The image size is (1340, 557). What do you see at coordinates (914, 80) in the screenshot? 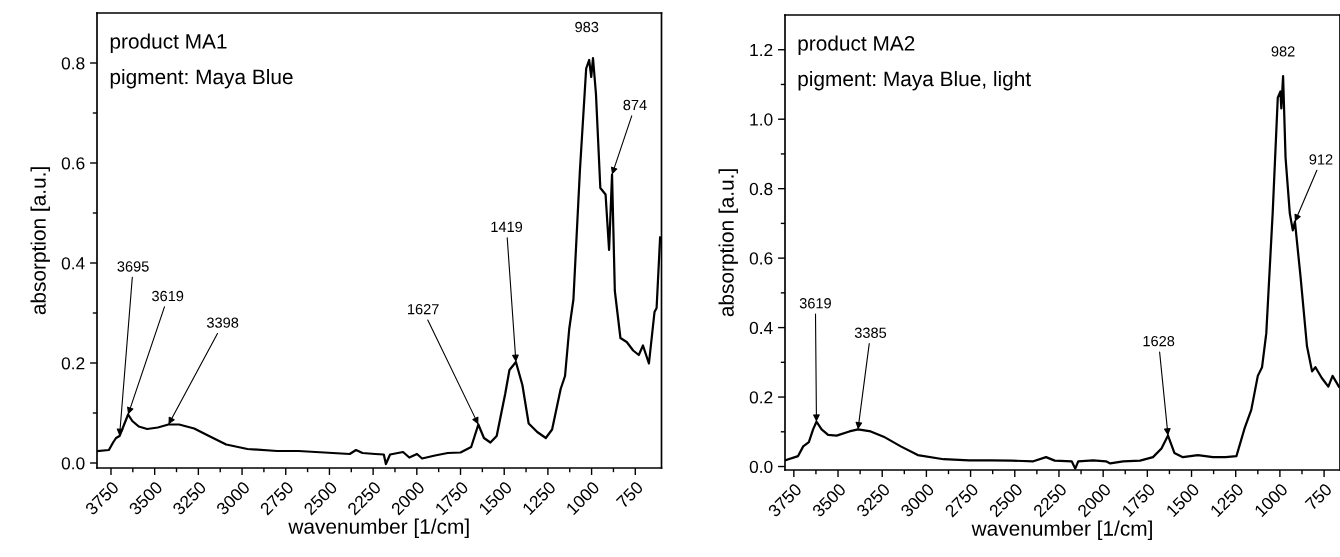
I see `annotation: pigment: Maya Blue, light` at bounding box center [914, 80].